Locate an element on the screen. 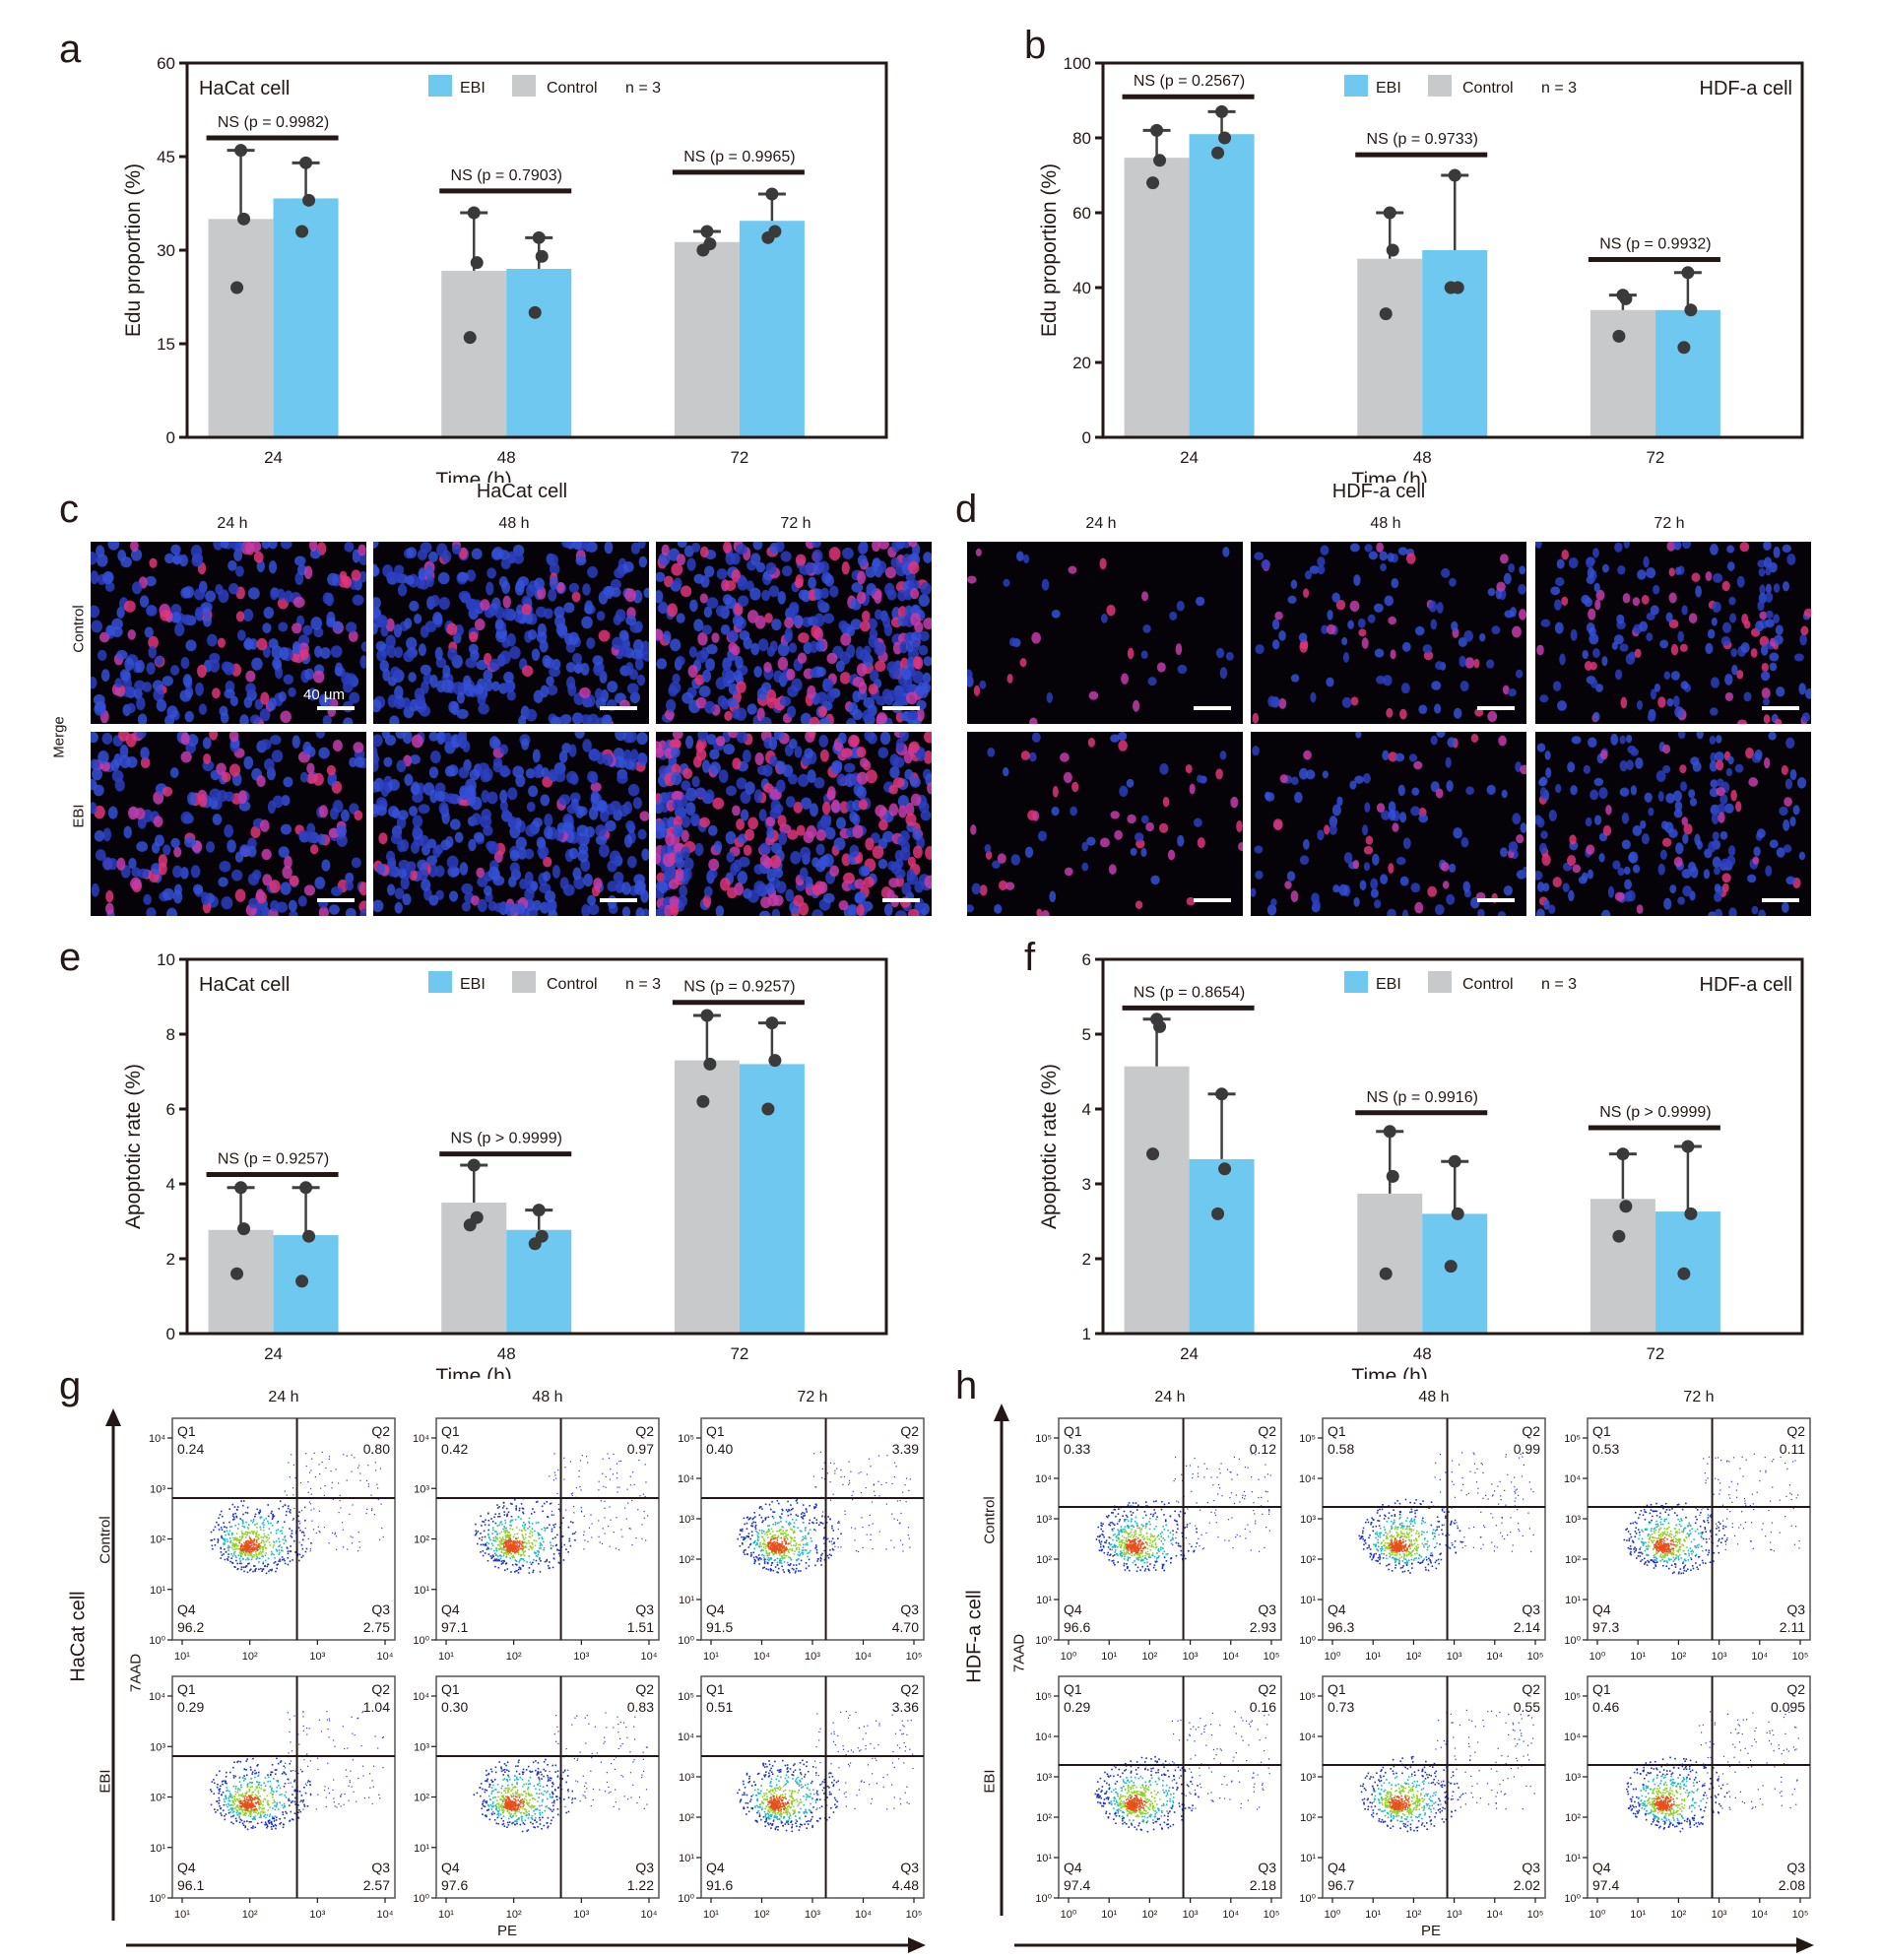 This screenshot has height=1960, width=1881. panel-g-xlabel: PE is located at coordinates (507, 1931).